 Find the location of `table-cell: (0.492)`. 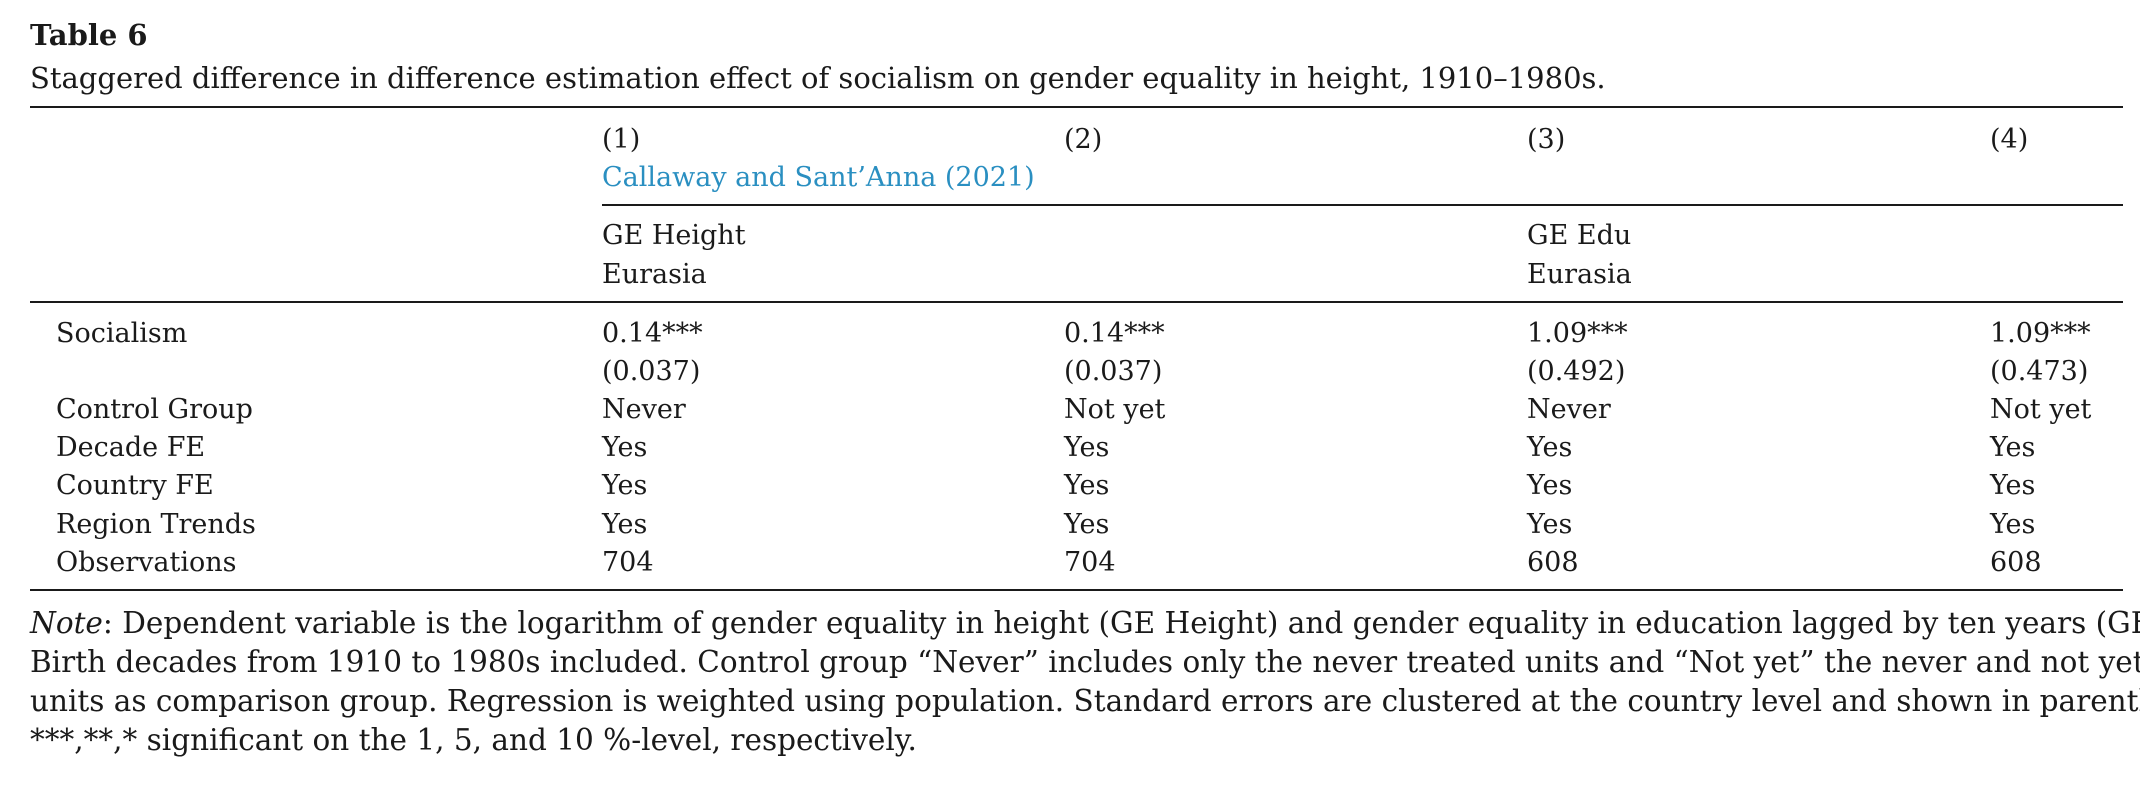

table-cell: (0.492) is located at coordinates (1576, 371).